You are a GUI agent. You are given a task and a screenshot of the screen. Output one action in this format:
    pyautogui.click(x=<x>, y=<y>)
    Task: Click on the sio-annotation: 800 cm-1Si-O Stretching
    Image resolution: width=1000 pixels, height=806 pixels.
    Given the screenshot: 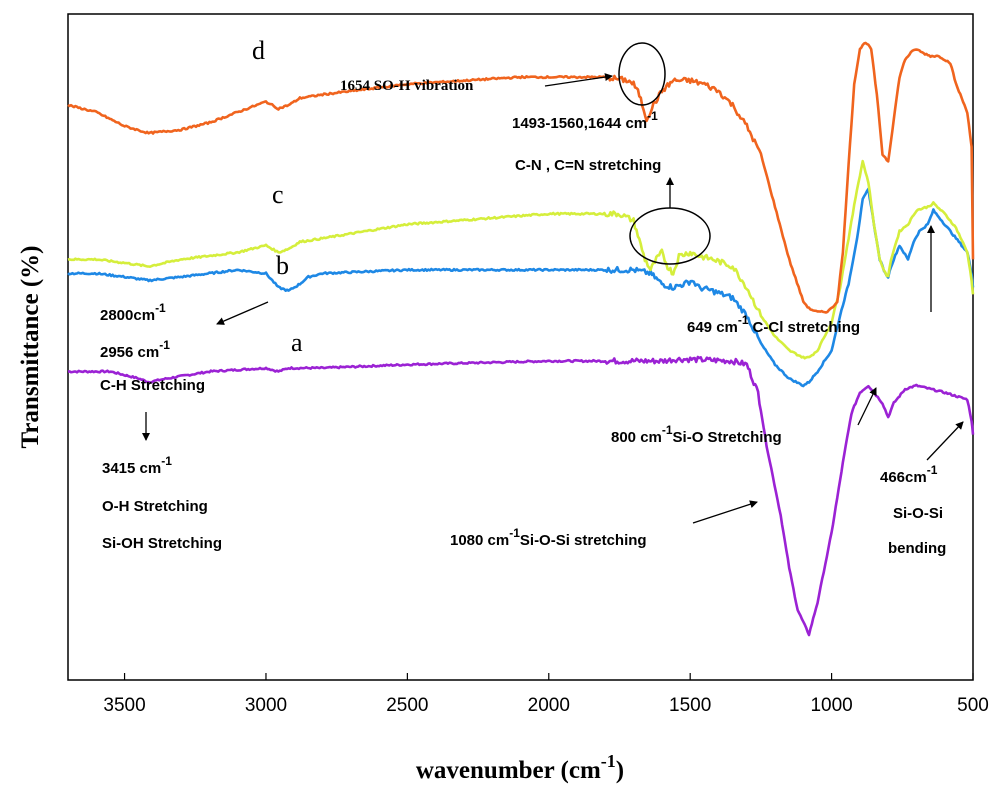 What is the action you would take?
    pyautogui.click(x=696, y=434)
    